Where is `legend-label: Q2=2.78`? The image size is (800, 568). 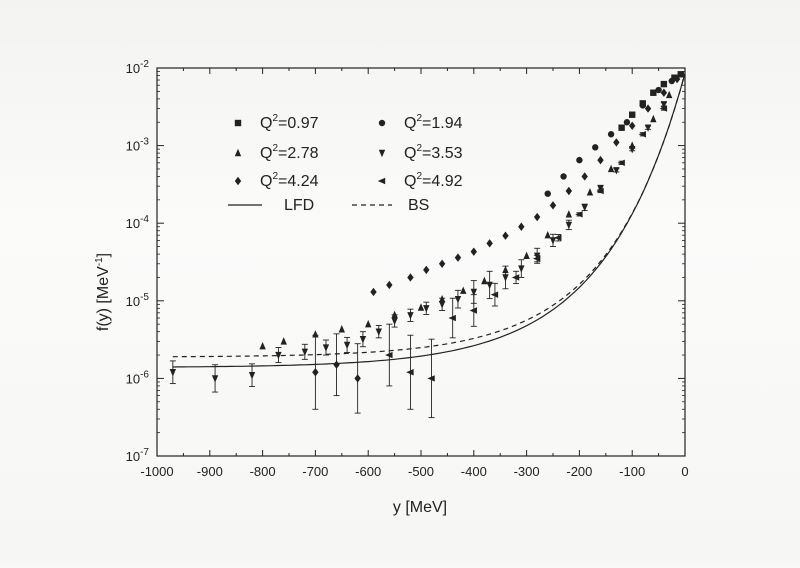 legend-label: Q2=2.78 is located at coordinates (289, 152).